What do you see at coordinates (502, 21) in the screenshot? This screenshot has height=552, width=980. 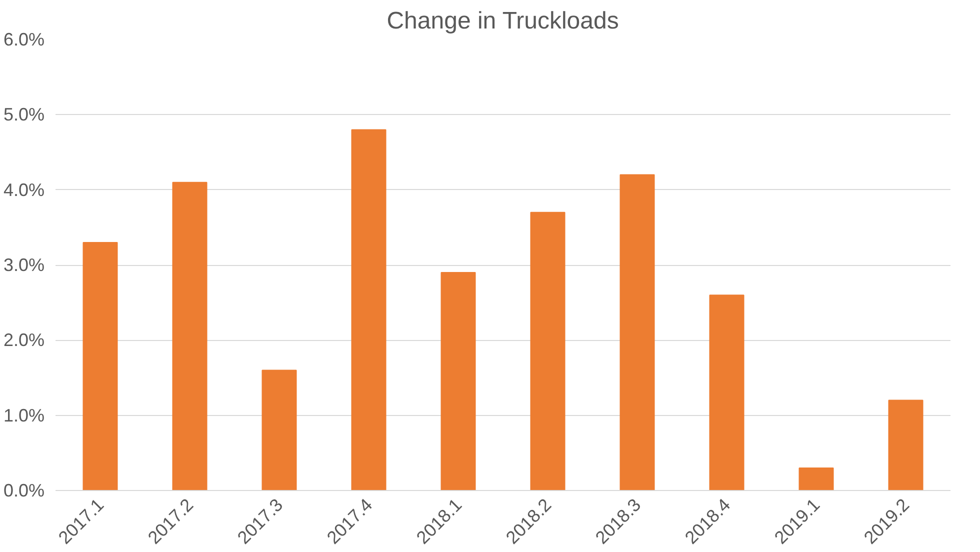 I see `chart-title: Change in Truckloads` at bounding box center [502, 21].